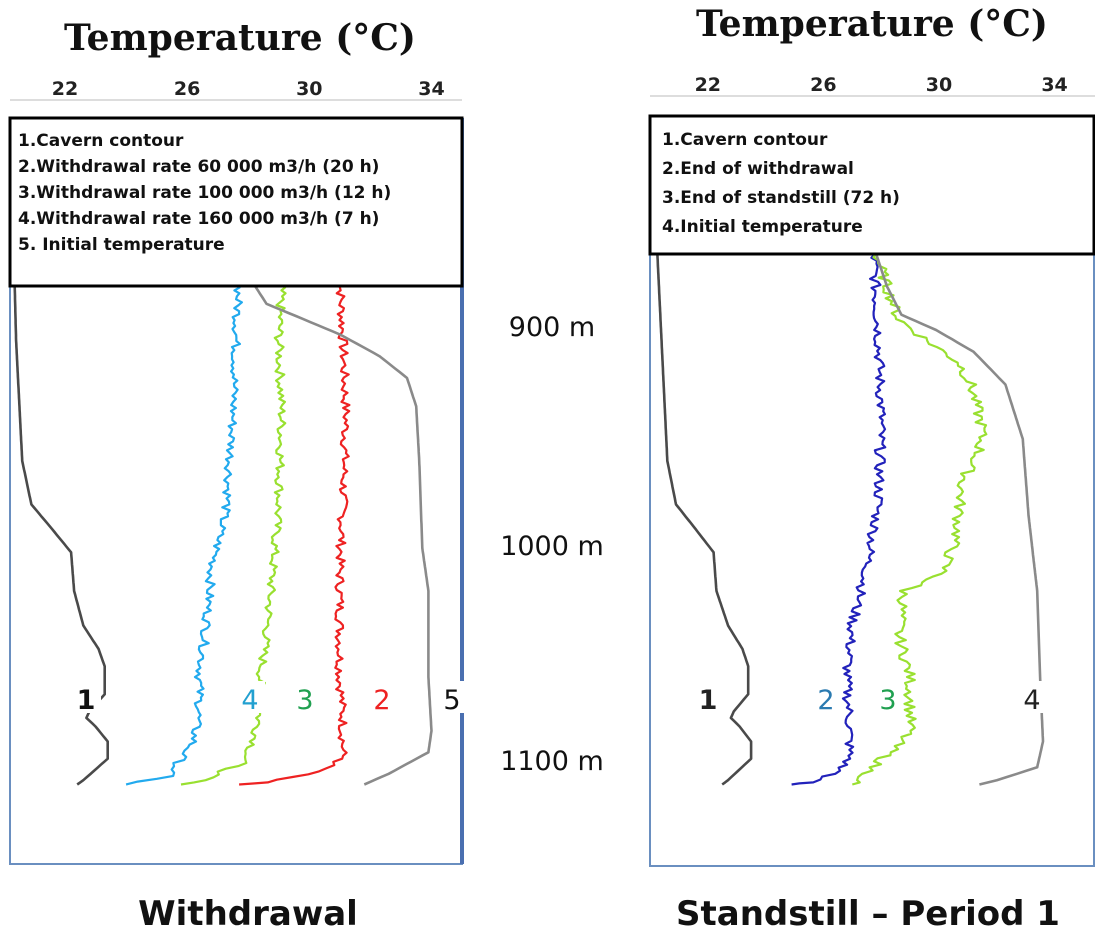 The height and width of the screenshot is (931, 1095). I want to click on standstill-title: Standstill – Period 1, so click(868, 912).